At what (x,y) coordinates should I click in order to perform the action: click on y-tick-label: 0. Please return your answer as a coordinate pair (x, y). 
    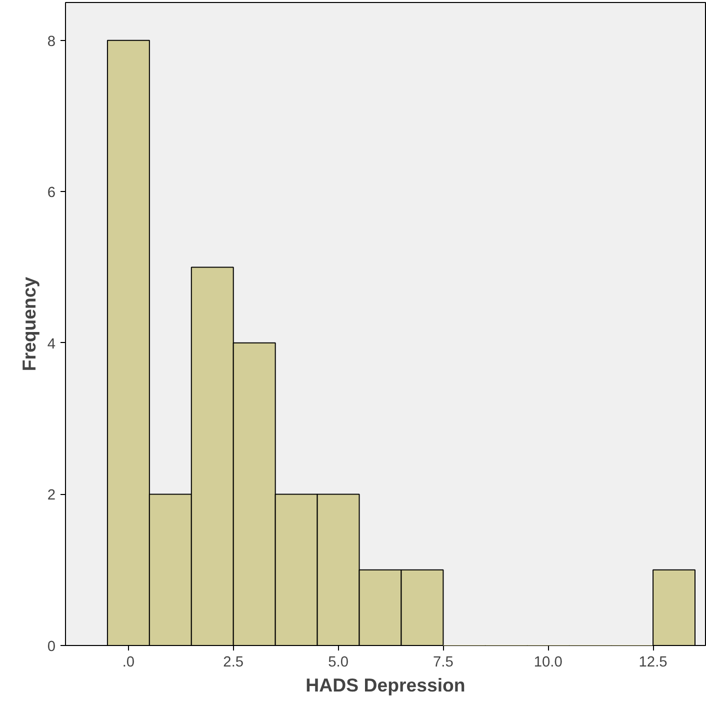
    Looking at the image, I should click on (51, 647).